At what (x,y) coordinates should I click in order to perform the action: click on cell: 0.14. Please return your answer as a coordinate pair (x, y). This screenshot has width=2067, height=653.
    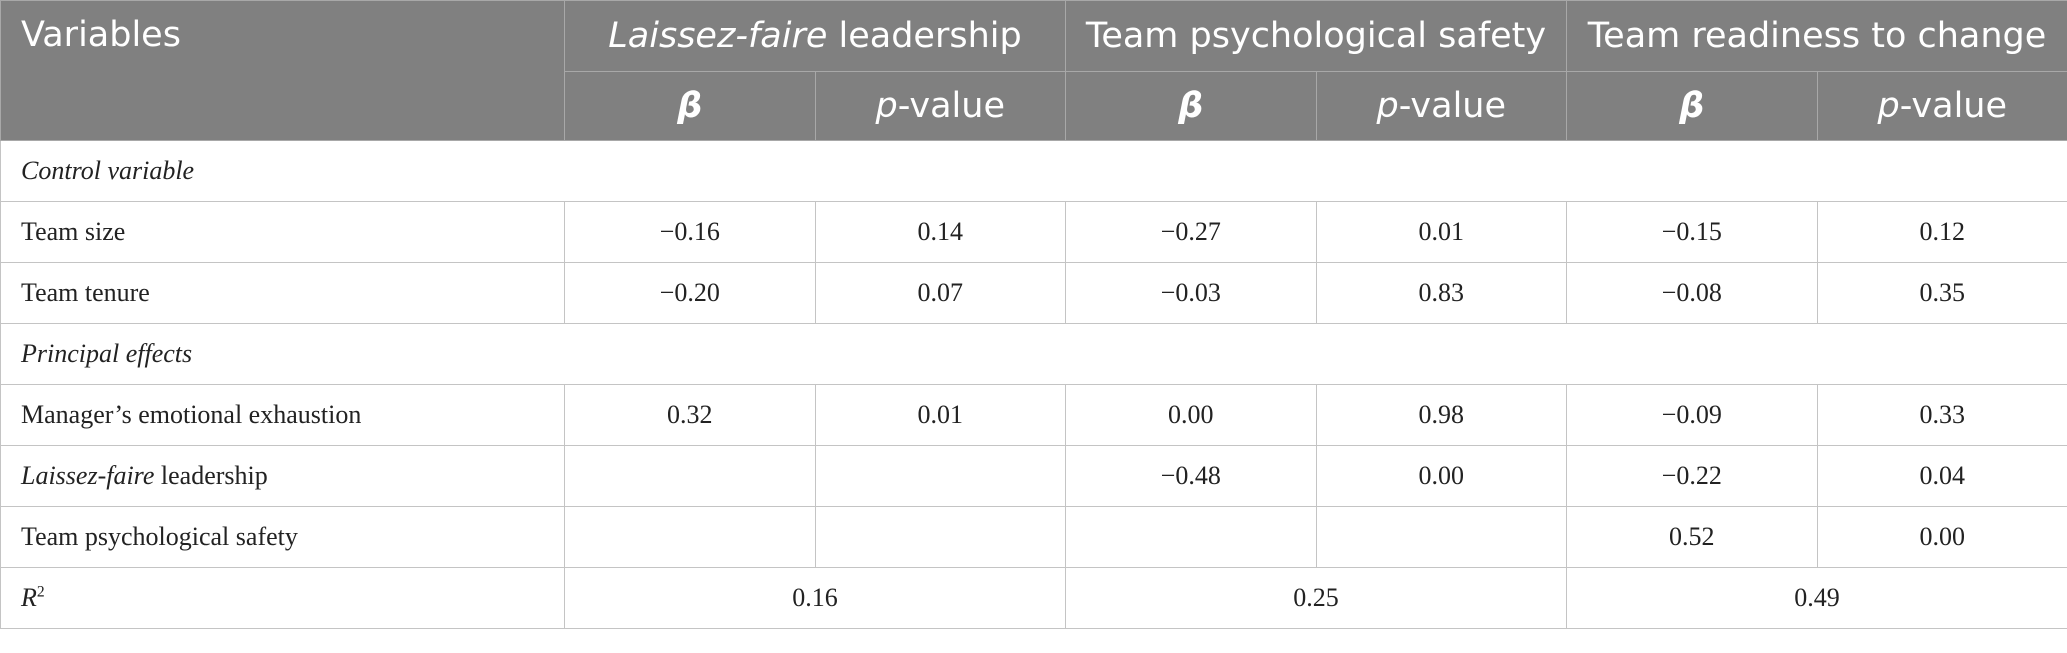
    Looking at the image, I should click on (940, 232).